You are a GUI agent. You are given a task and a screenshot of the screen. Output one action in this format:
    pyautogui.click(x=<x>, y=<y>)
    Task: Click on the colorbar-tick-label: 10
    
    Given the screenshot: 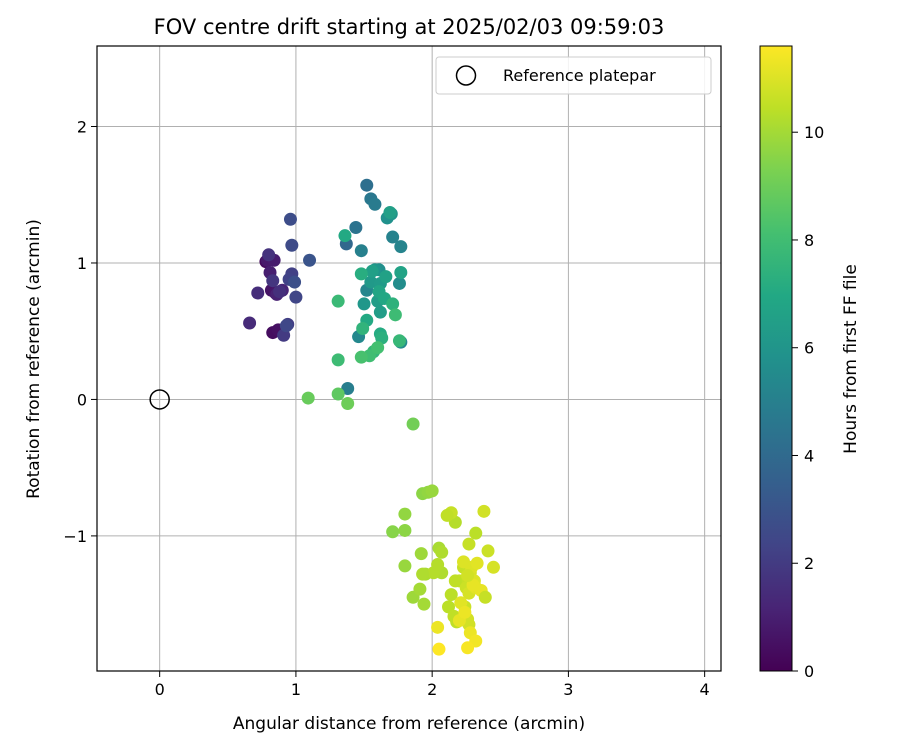 What is the action you would take?
    pyautogui.click(x=814, y=132)
    